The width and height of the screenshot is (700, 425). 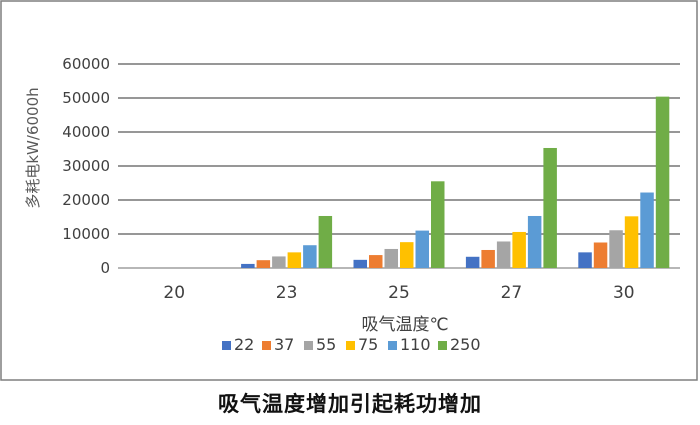 I want to click on figure-caption: 吸气温度增加引起耗功增加, so click(x=350, y=404).